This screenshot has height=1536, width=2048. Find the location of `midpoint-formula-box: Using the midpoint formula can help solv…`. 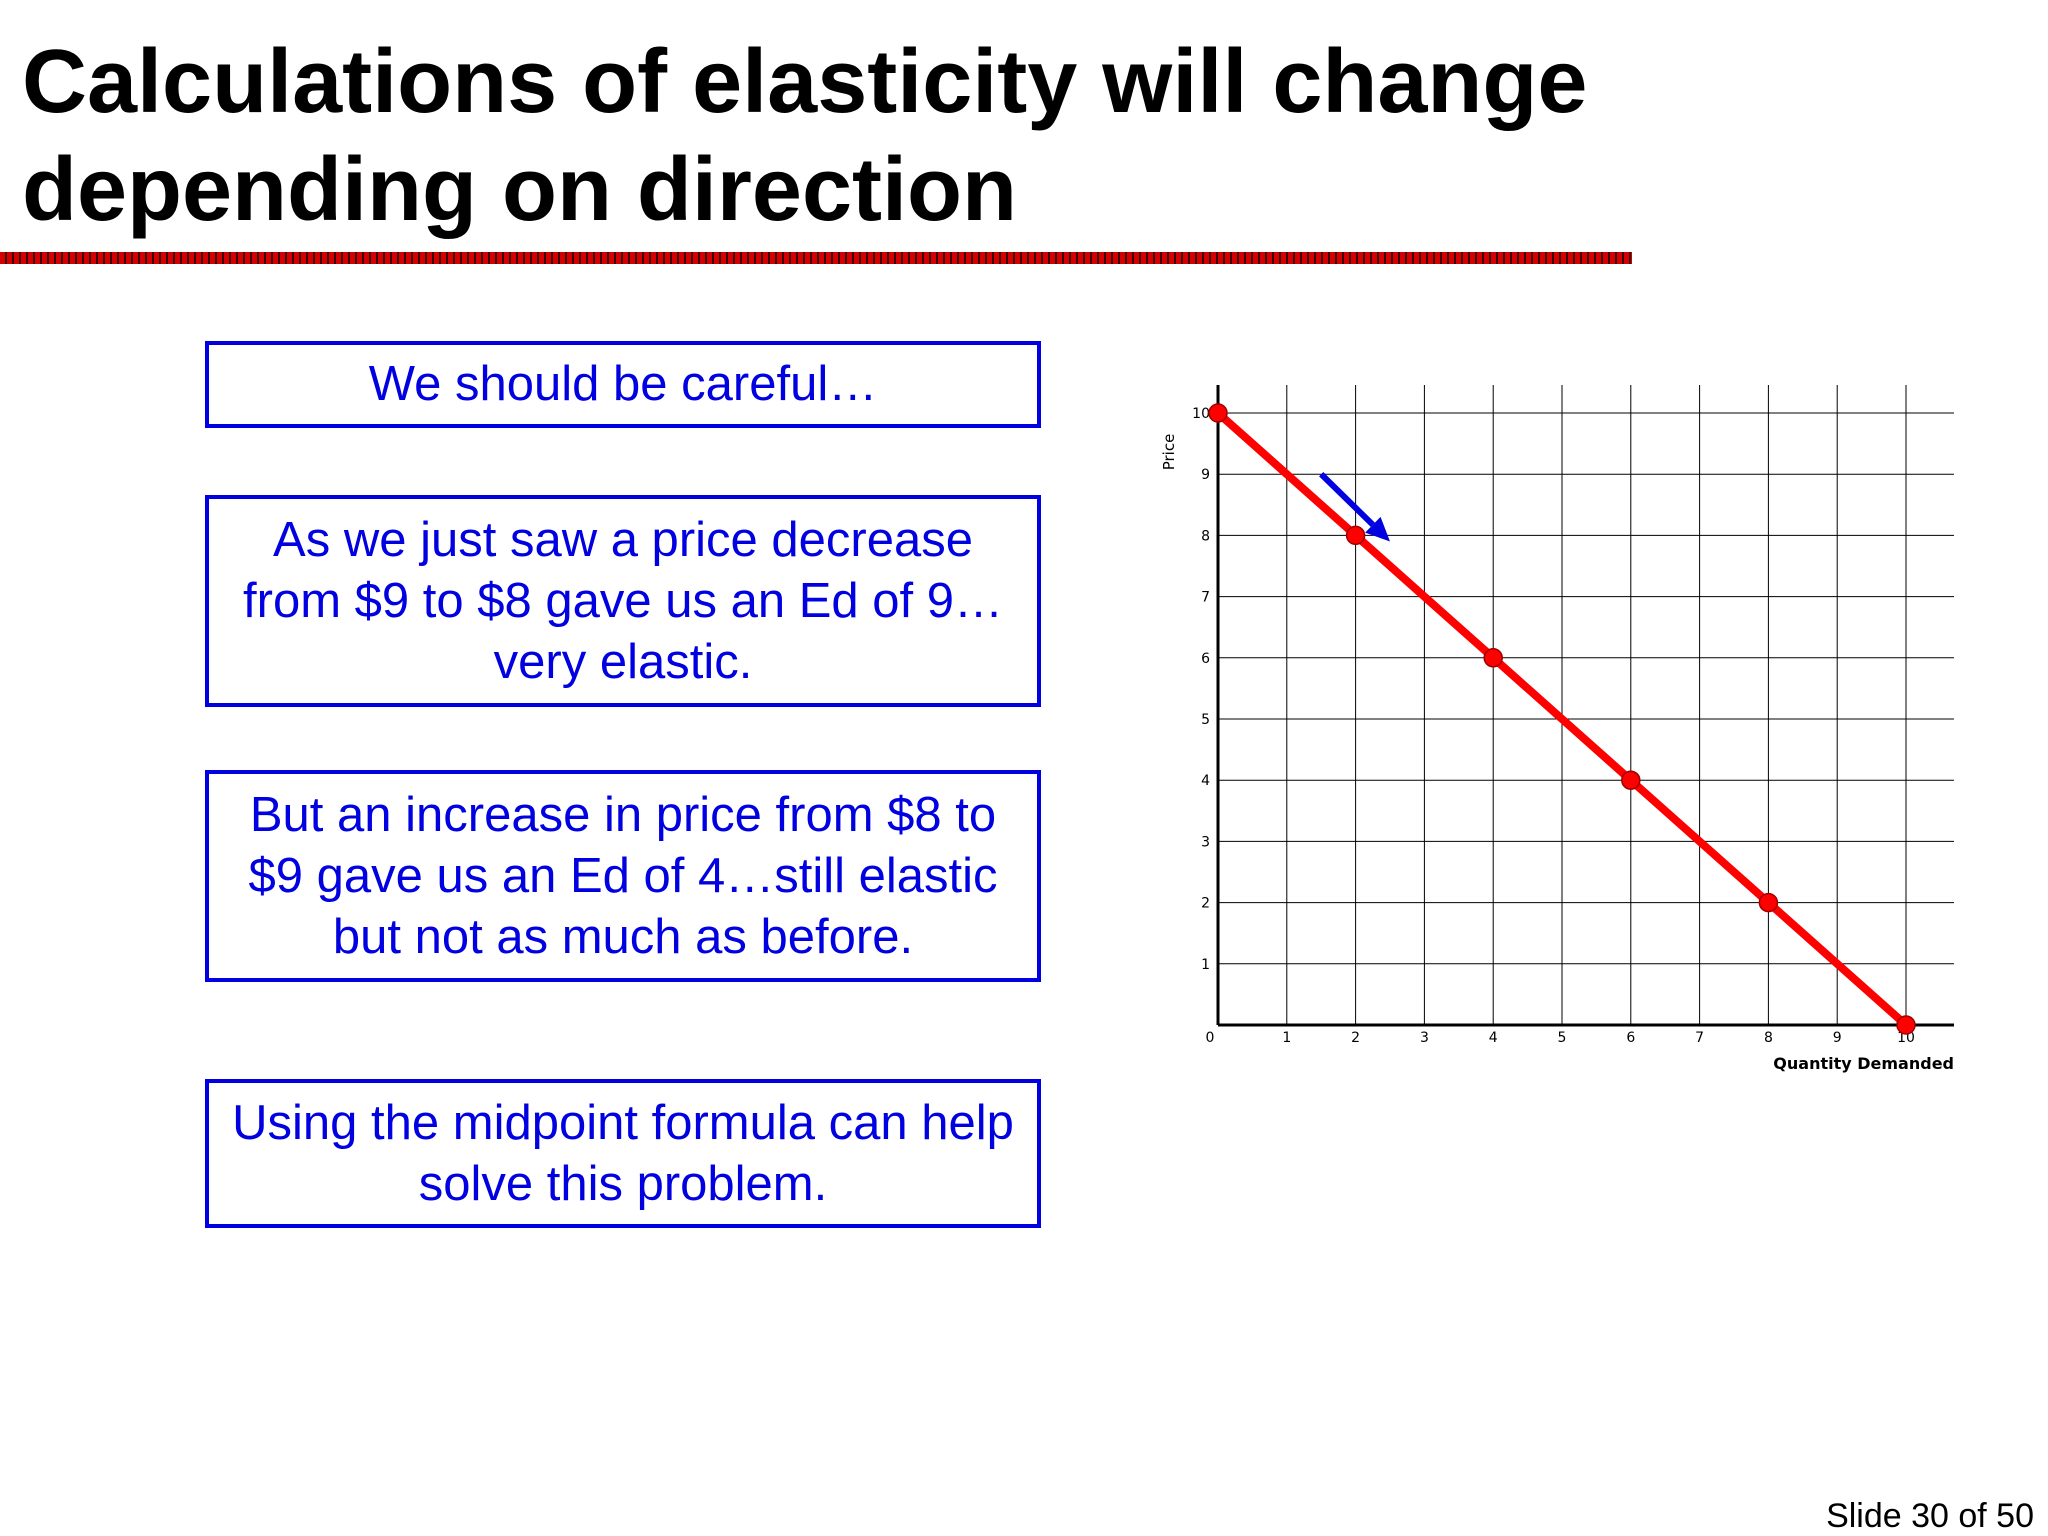

midpoint-formula-box: Using the midpoint formula can help solv… is located at coordinates (623, 1153).